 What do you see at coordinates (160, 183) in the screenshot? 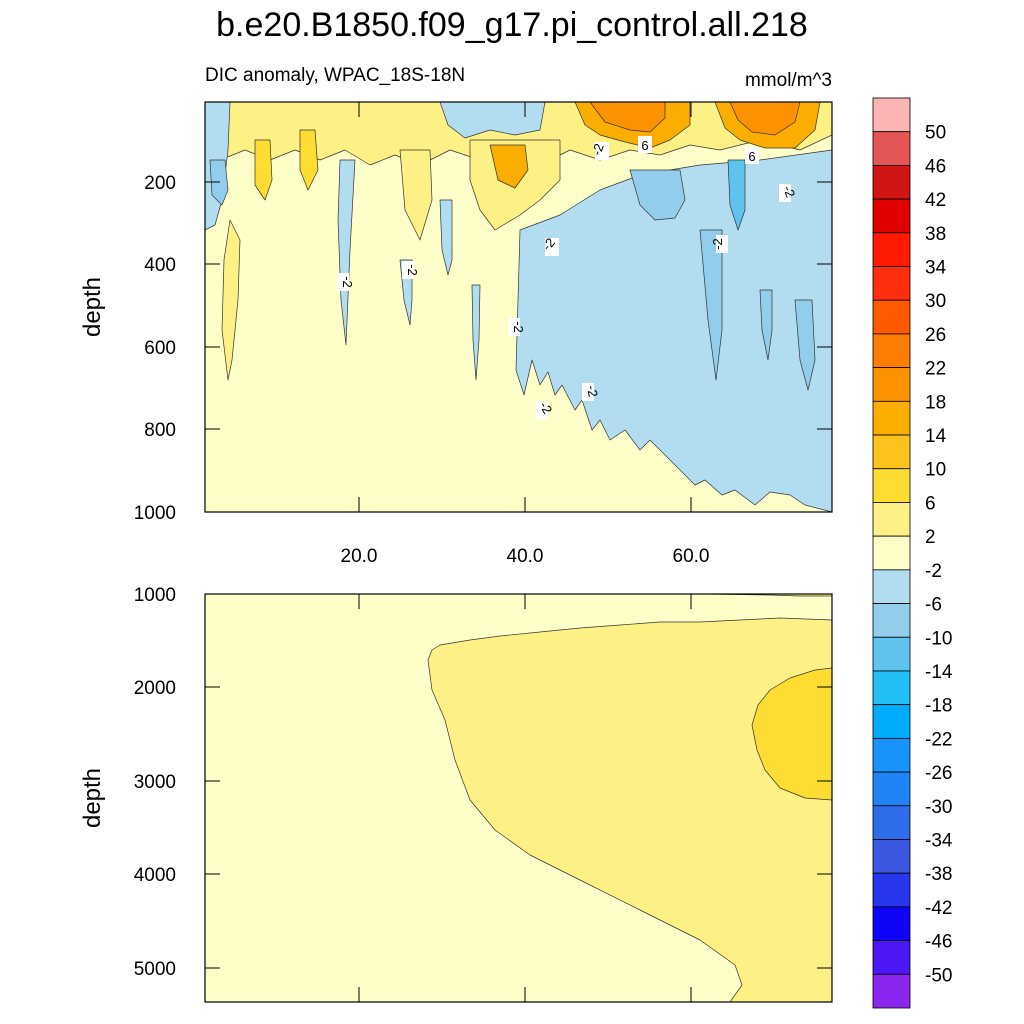
I see `y-tick-200: 200` at bounding box center [160, 183].